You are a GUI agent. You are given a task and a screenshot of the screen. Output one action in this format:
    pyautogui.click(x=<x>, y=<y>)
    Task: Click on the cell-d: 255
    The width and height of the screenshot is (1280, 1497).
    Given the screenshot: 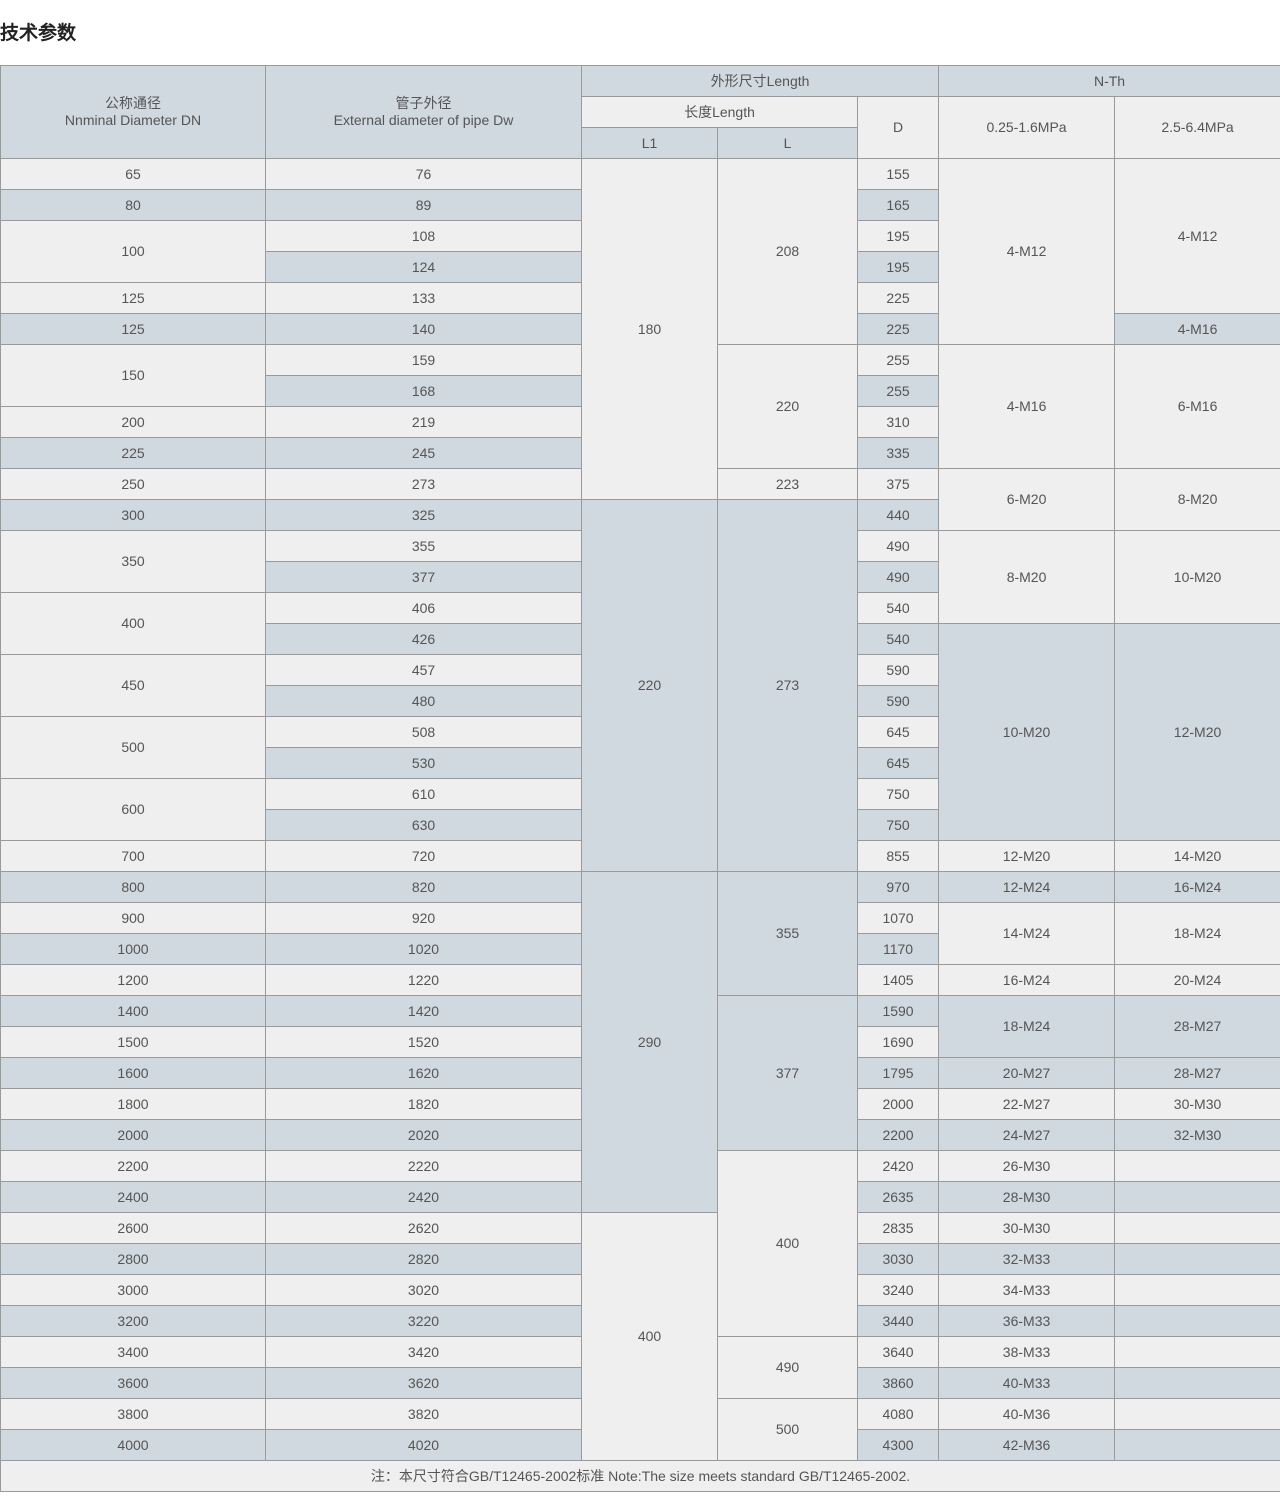 What is the action you would take?
    pyautogui.click(x=898, y=391)
    